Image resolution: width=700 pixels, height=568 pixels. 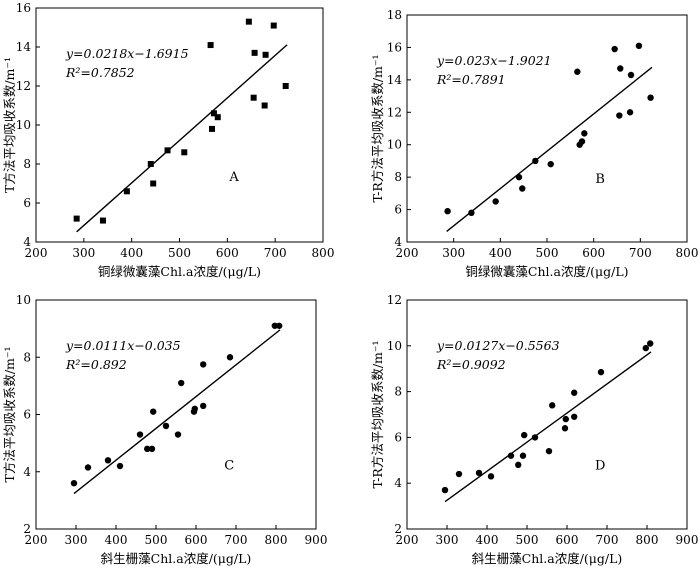 I want to click on panel-b-equation: y=0.023x−1.9021, so click(x=494, y=60).